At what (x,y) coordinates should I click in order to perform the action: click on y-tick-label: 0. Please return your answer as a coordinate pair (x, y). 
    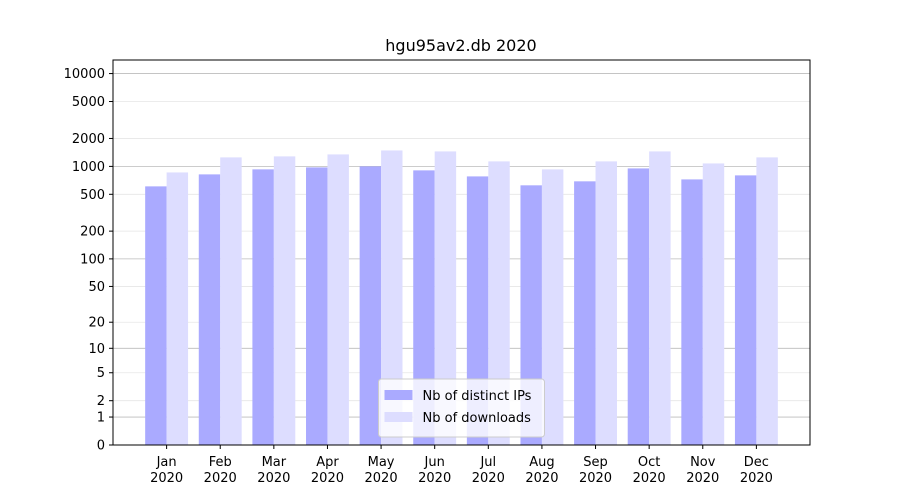
    Looking at the image, I should click on (101, 446).